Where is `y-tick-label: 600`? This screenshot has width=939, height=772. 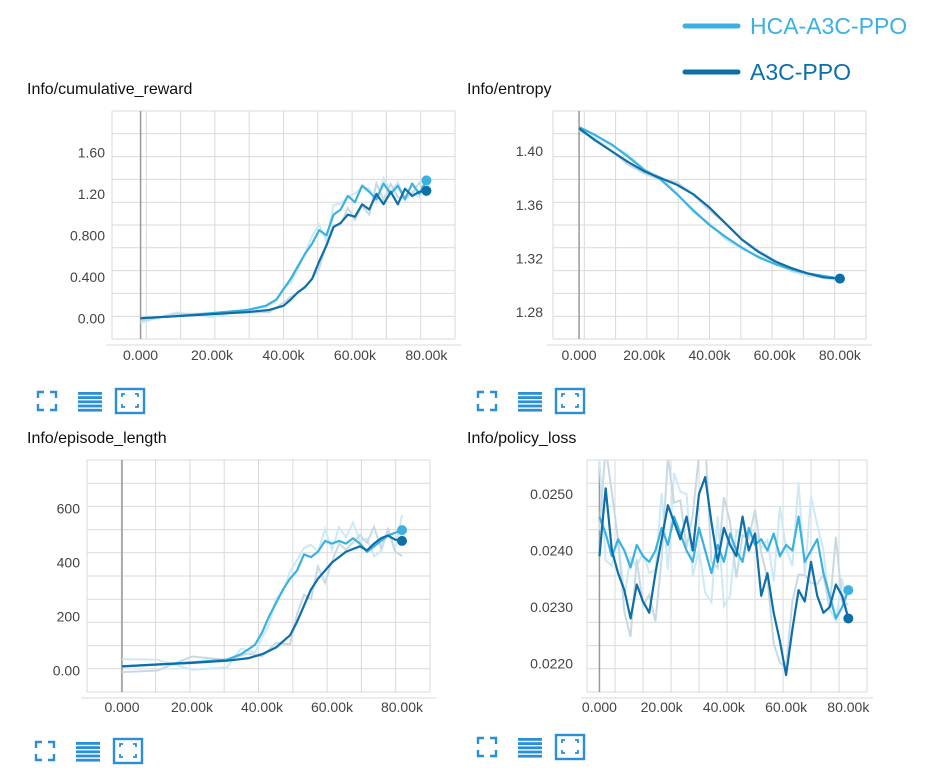 y-tick-label: 600 is located at coordinates (69, 509).